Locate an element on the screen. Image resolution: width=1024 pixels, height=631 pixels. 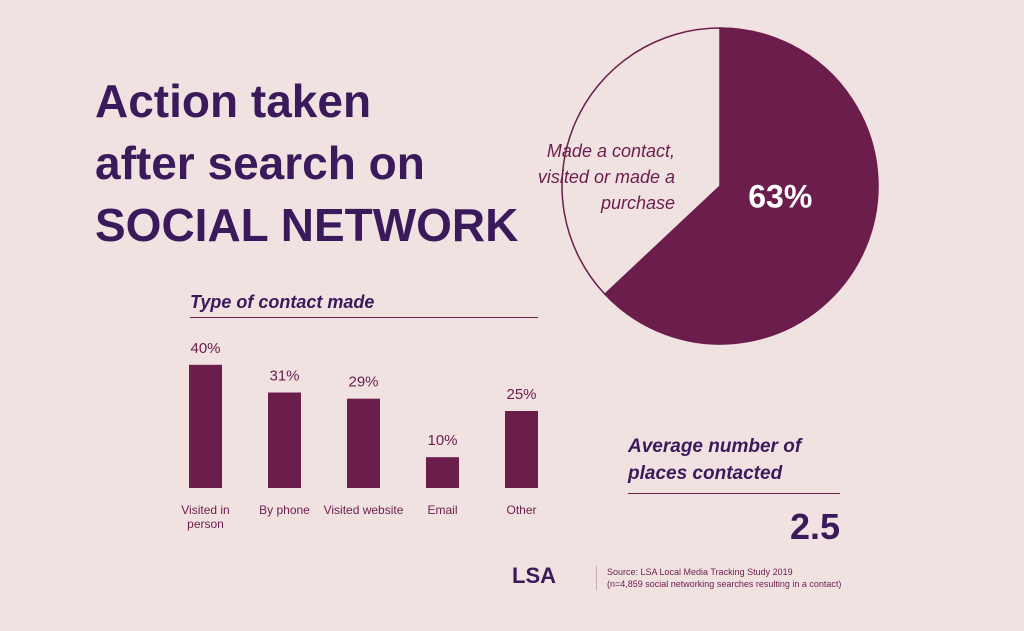
bar-value-label: 40% is located at coordinates (205, 348).